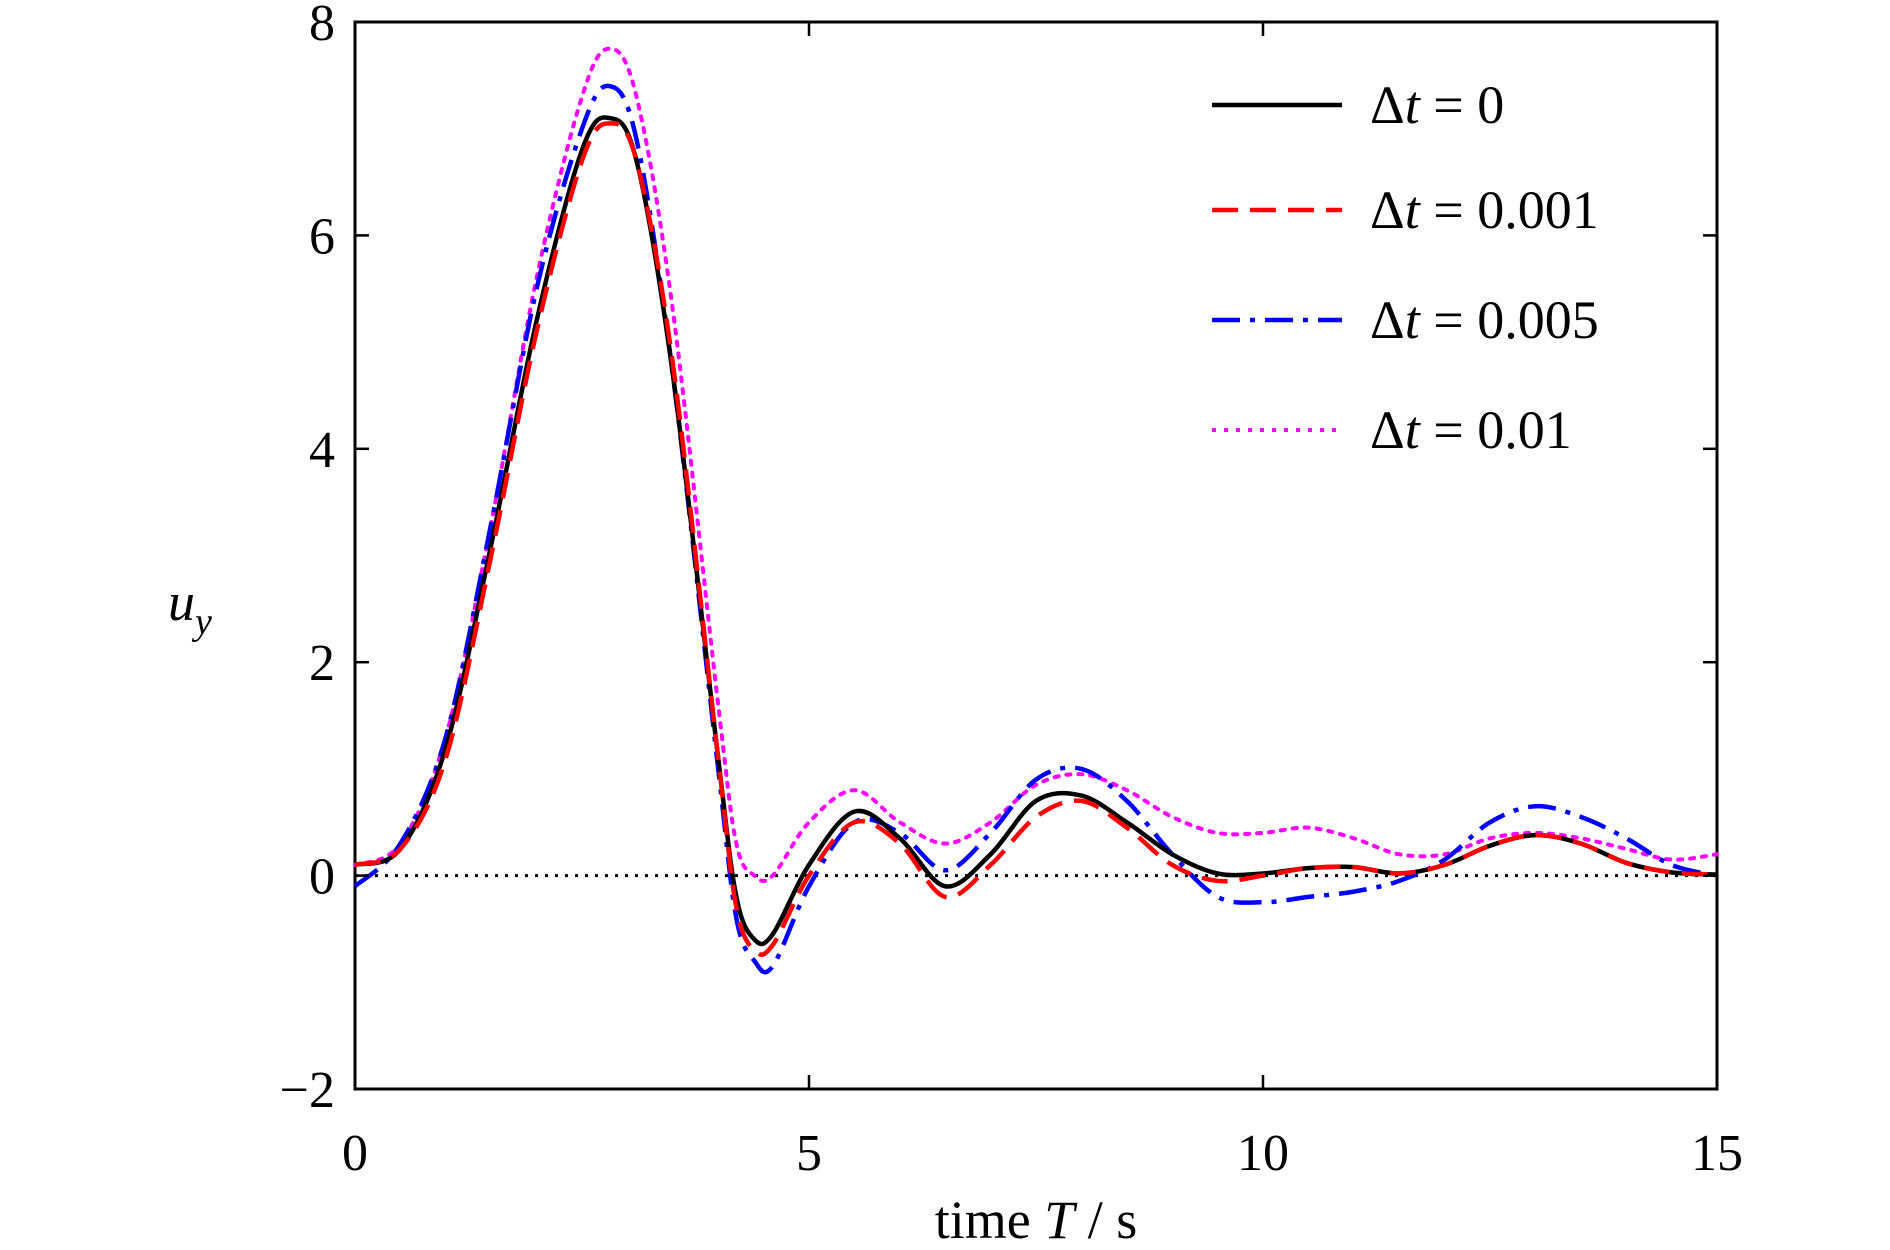 The image size is (1890, 1250). What do you see at coordinates (1405, 267) in the screenshot?
I see `legend: Δt = 0 Δt = 0.001 Δt = 0.005 Δt = 0.01` at bounding box center [1405, 267].